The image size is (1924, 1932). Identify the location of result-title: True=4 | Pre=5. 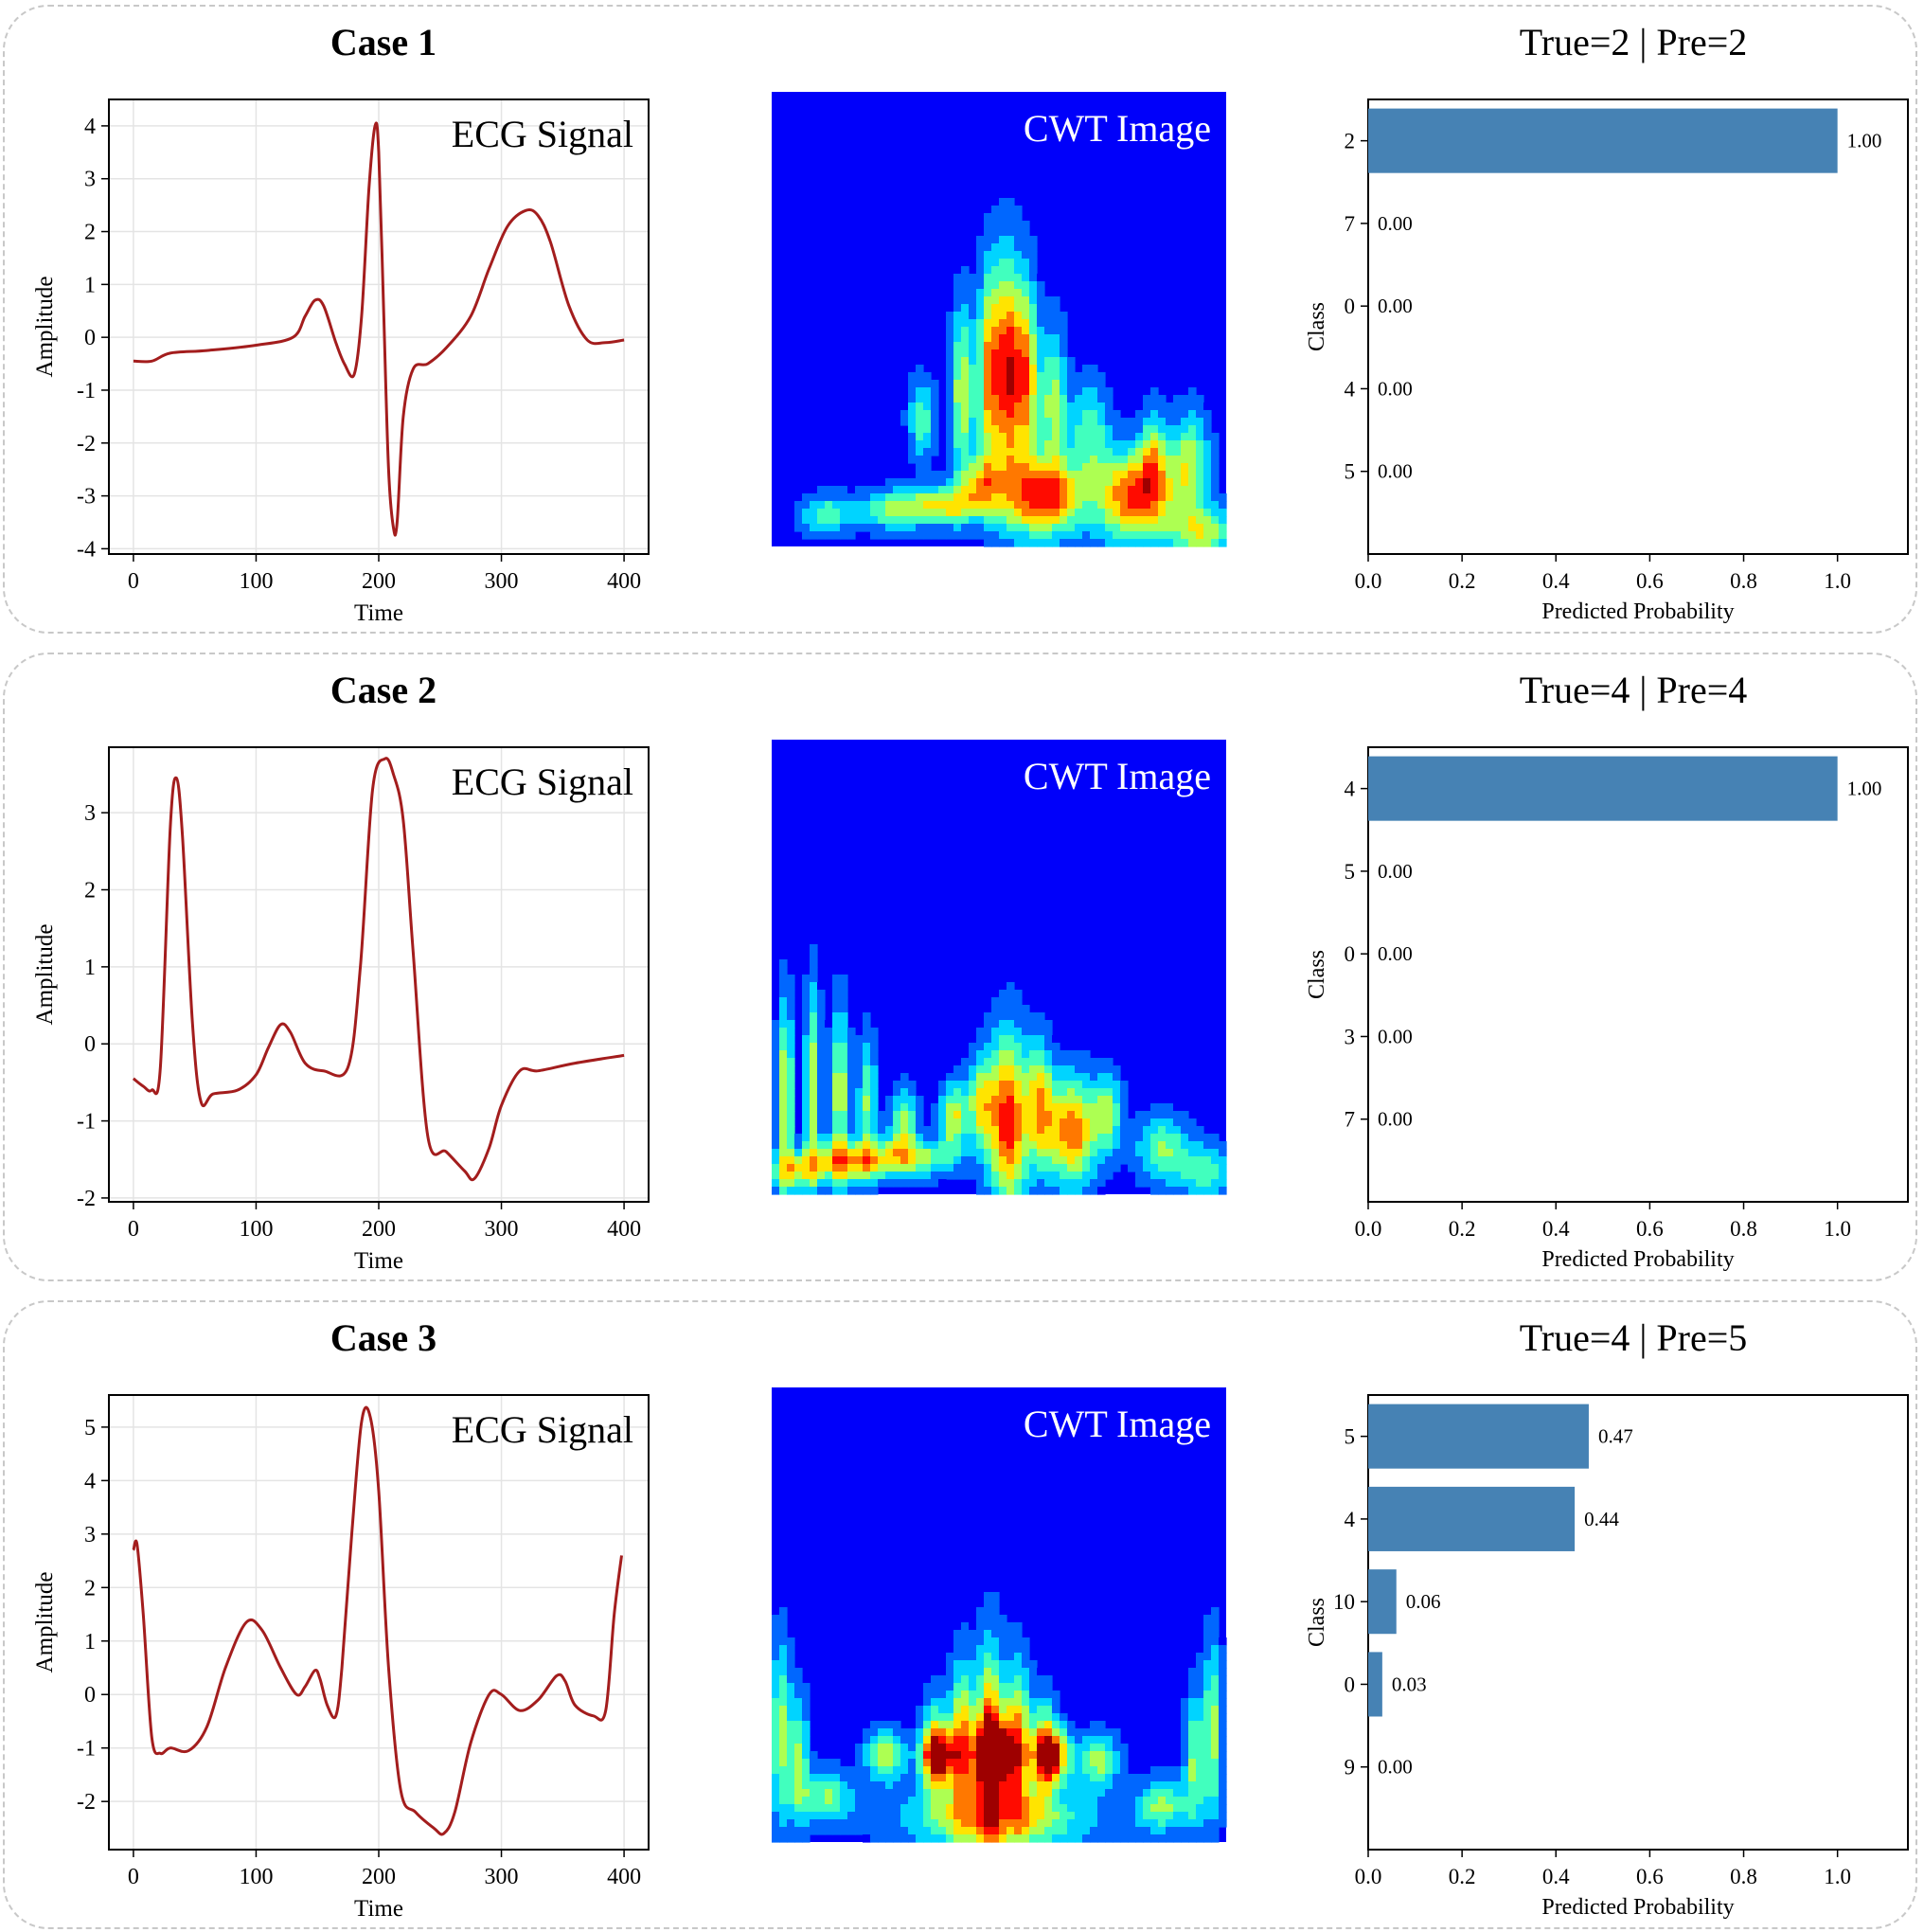
(1633, 1337).